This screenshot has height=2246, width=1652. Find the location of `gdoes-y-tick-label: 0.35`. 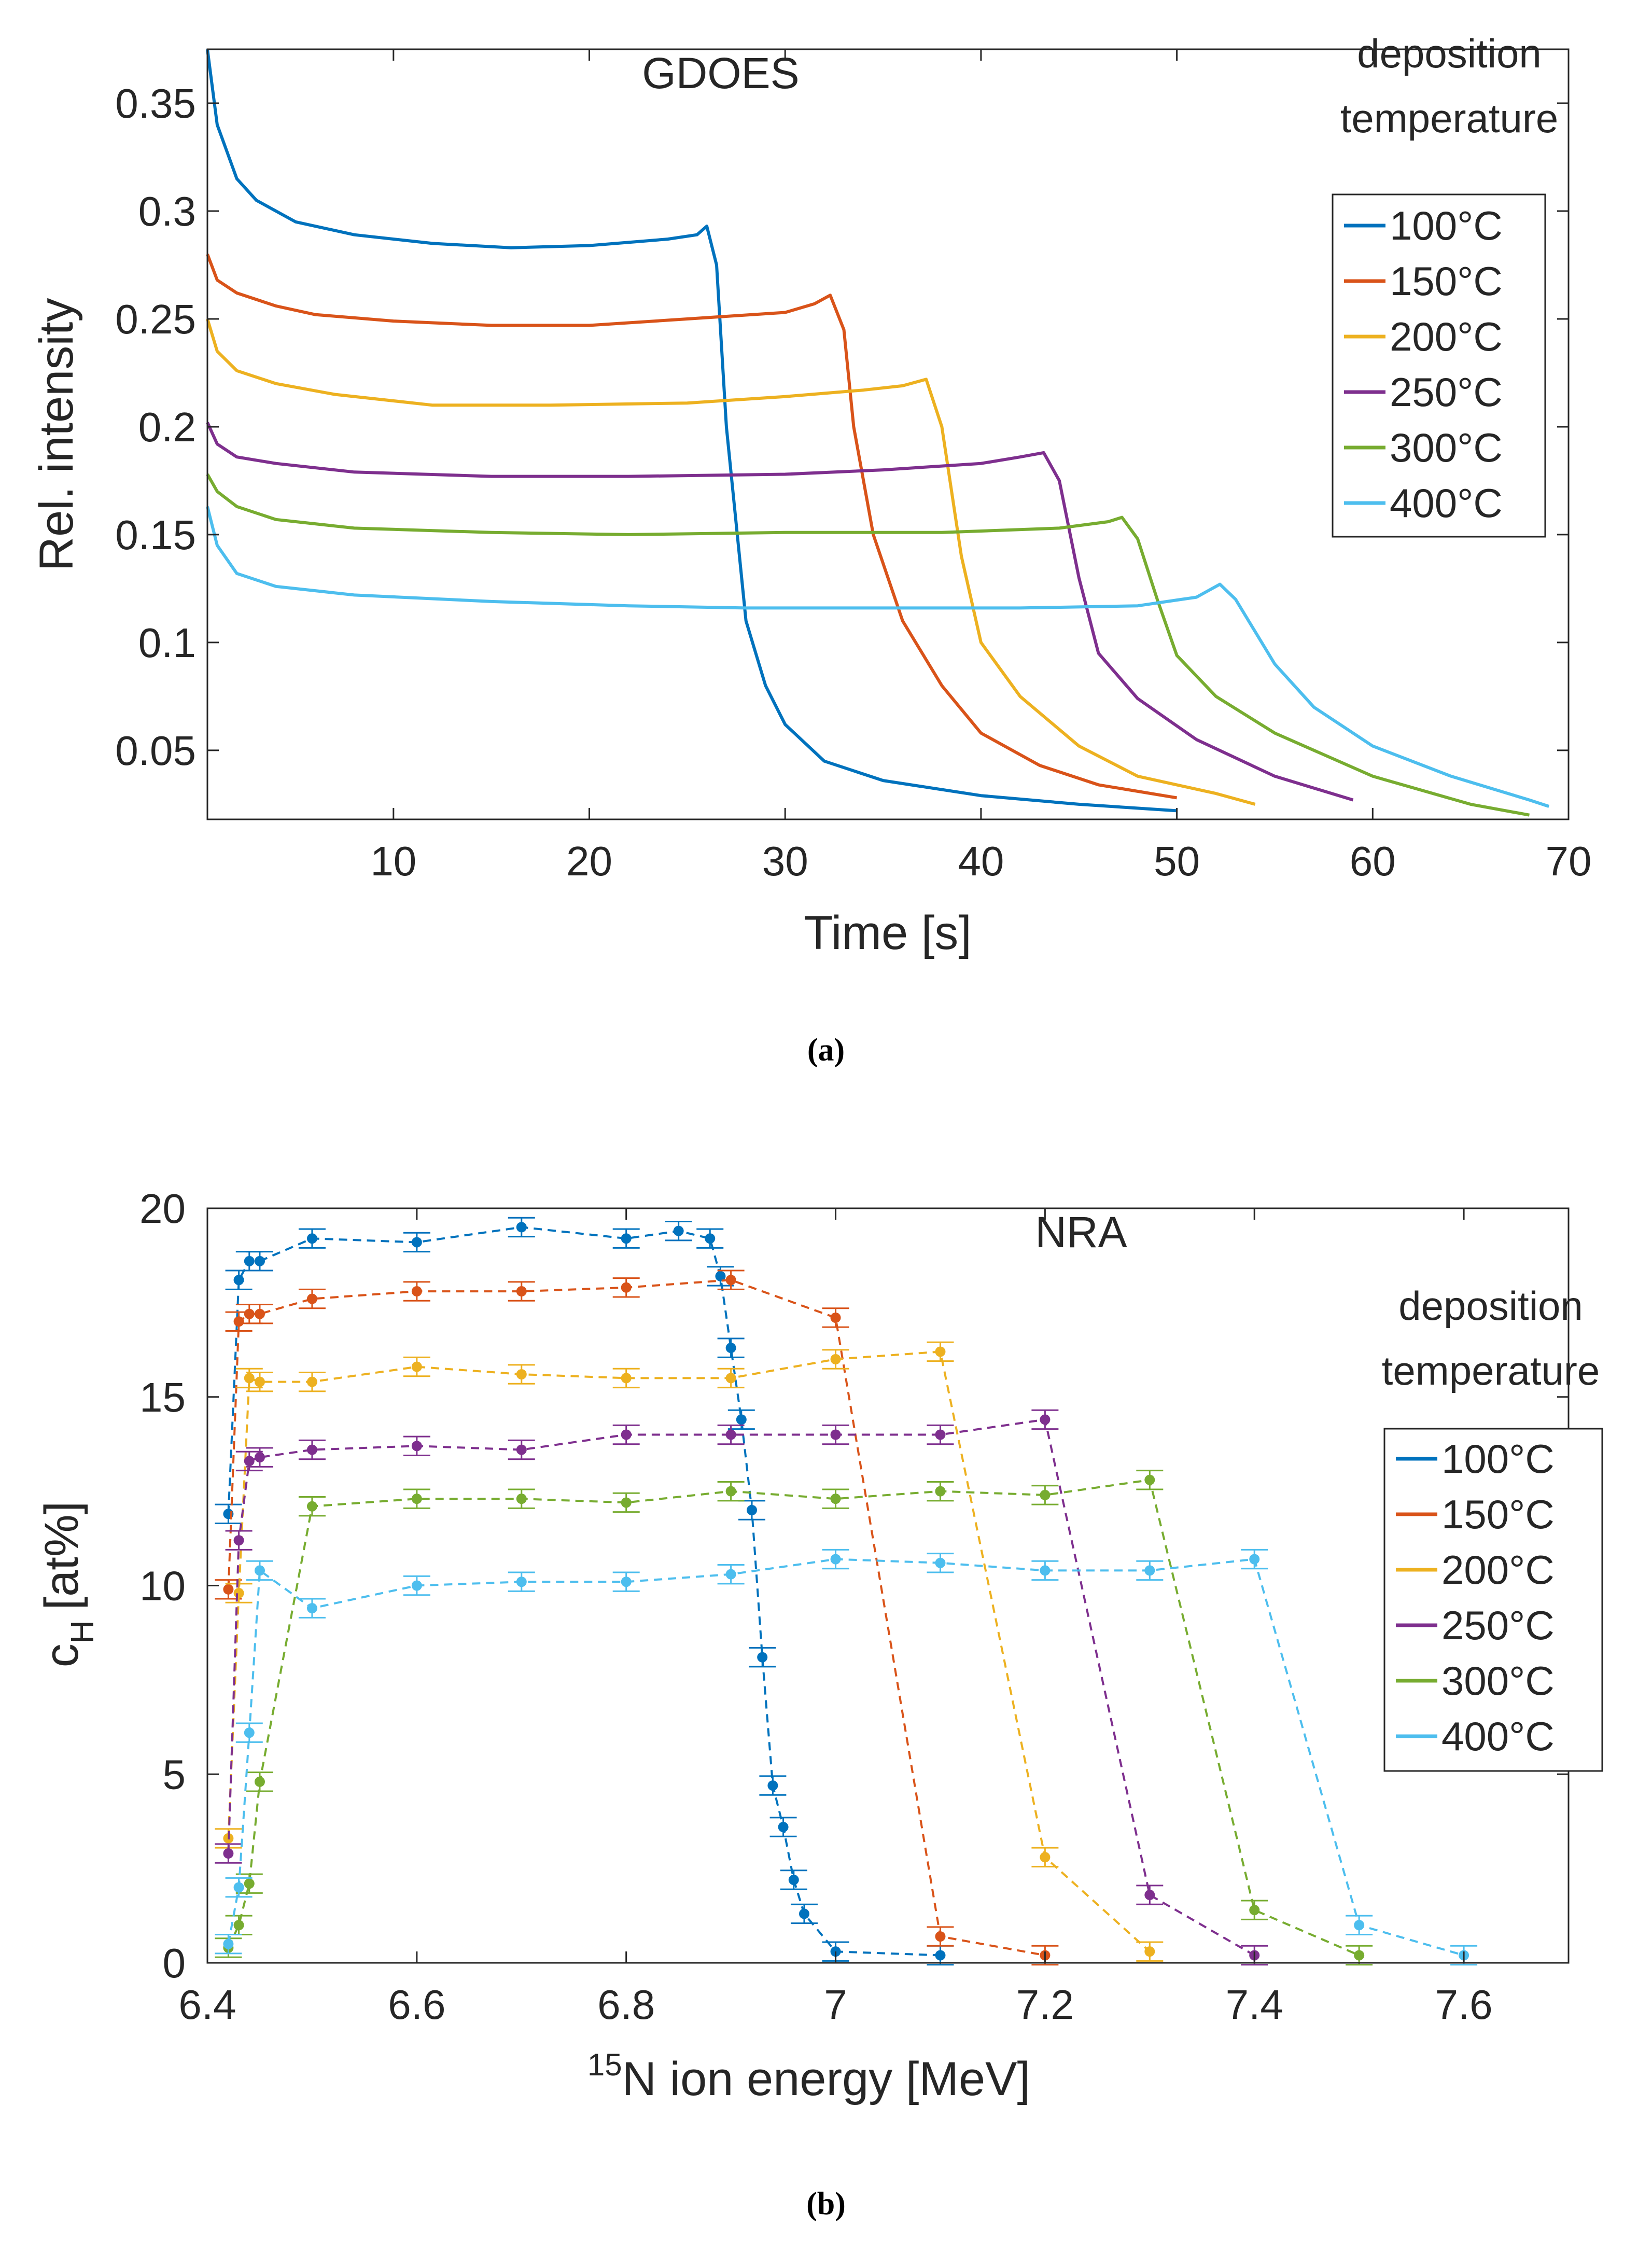

gdoes-y-tick-label: 0.35 is located at coordinates (155, 103).